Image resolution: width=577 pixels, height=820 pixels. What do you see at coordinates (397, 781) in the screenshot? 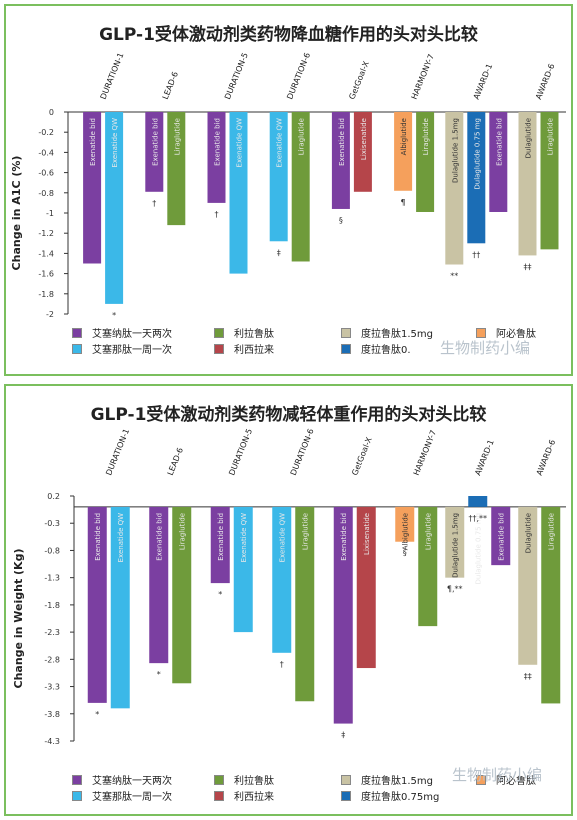
I see `legend-label: 度拉鲁肽1.5mg` at bounding box center [397, 781].